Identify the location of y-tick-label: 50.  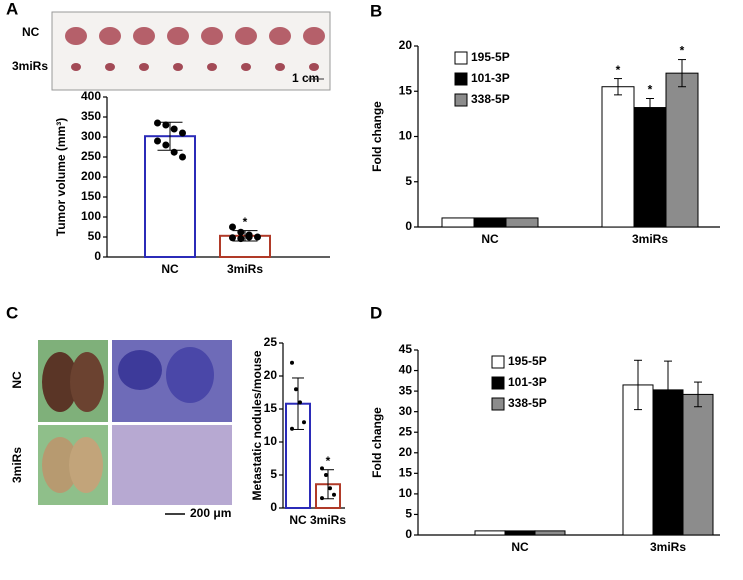
(95, 236).